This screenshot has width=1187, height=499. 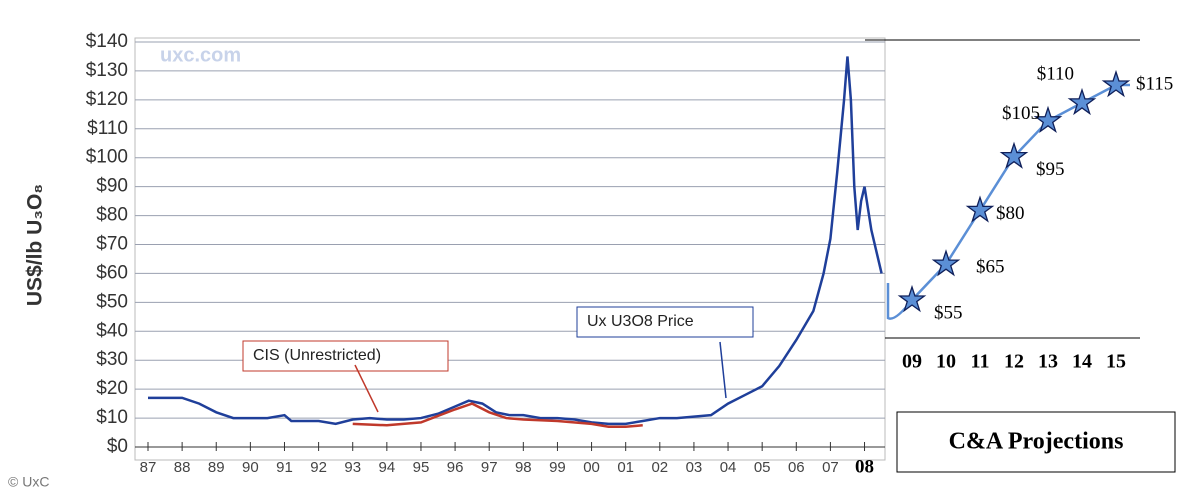 What do you see at coordinates (112, 388) in the screenshot?
I see `y-tick-label: $20` at bounding box center [112, 388].